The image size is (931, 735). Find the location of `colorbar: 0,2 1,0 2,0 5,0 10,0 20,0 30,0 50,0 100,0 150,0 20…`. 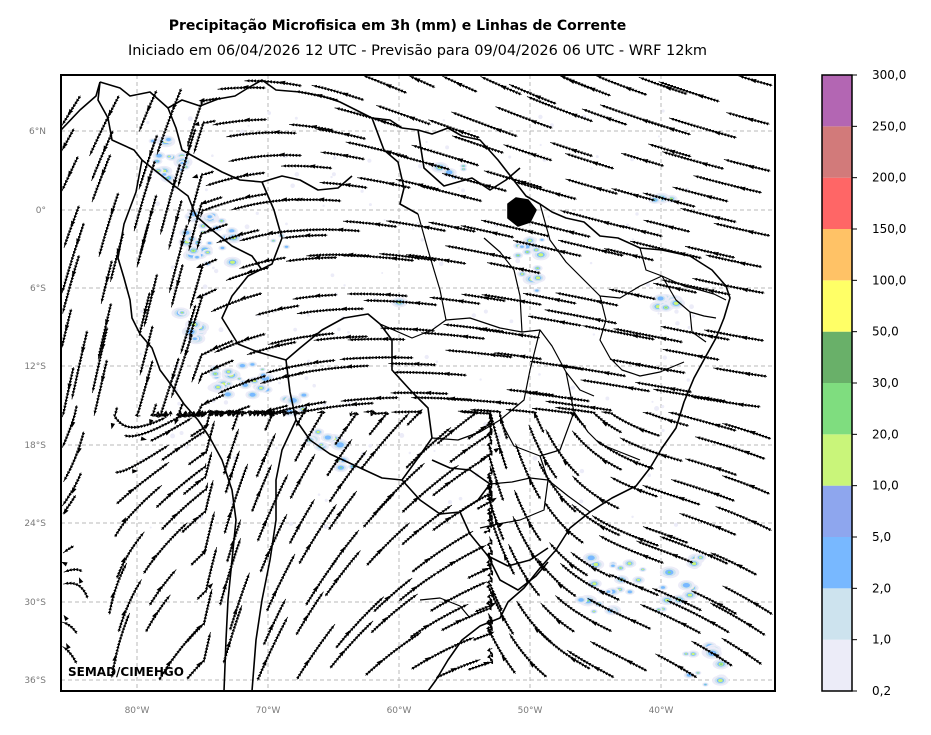

colorbar: 0,2 1,0 2,0 5,0 10,0 20,0 30,0 50,0 100,0 150,0 20… is located at coordinates (863, 383).